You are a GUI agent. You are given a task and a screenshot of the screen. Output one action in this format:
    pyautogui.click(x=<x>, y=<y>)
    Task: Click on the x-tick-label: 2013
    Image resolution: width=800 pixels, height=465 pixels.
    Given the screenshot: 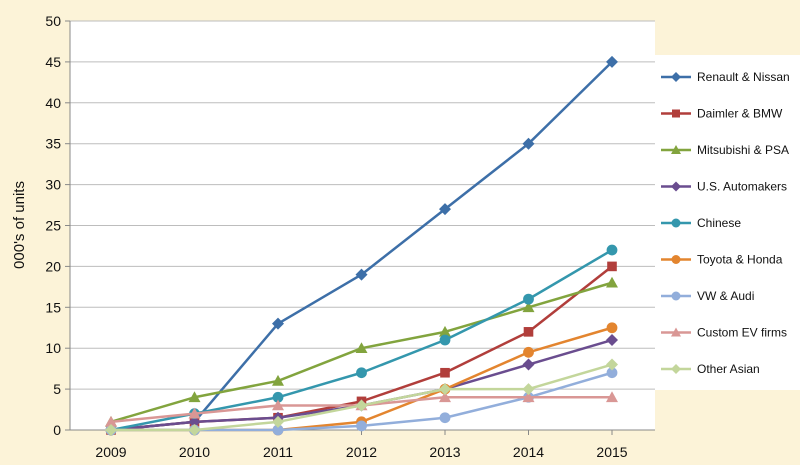 What is the action you would take?
    pyautogui.click(x=444, y=452)
    